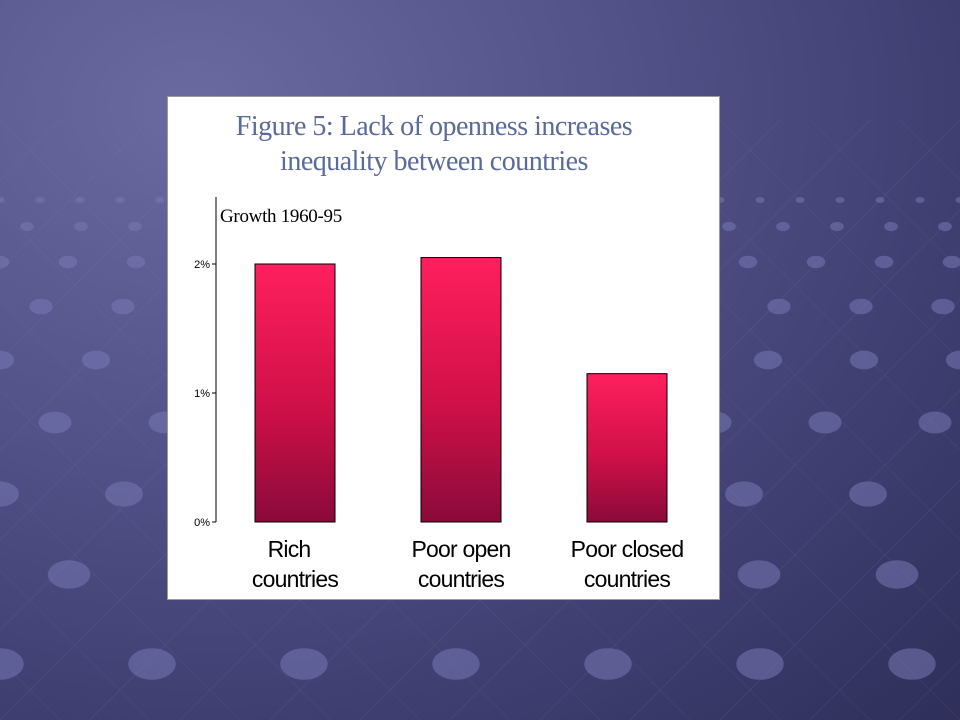  Describe the element at coordinates (289, 549) in the screenshot. I see `category-label: Rich` at that location.